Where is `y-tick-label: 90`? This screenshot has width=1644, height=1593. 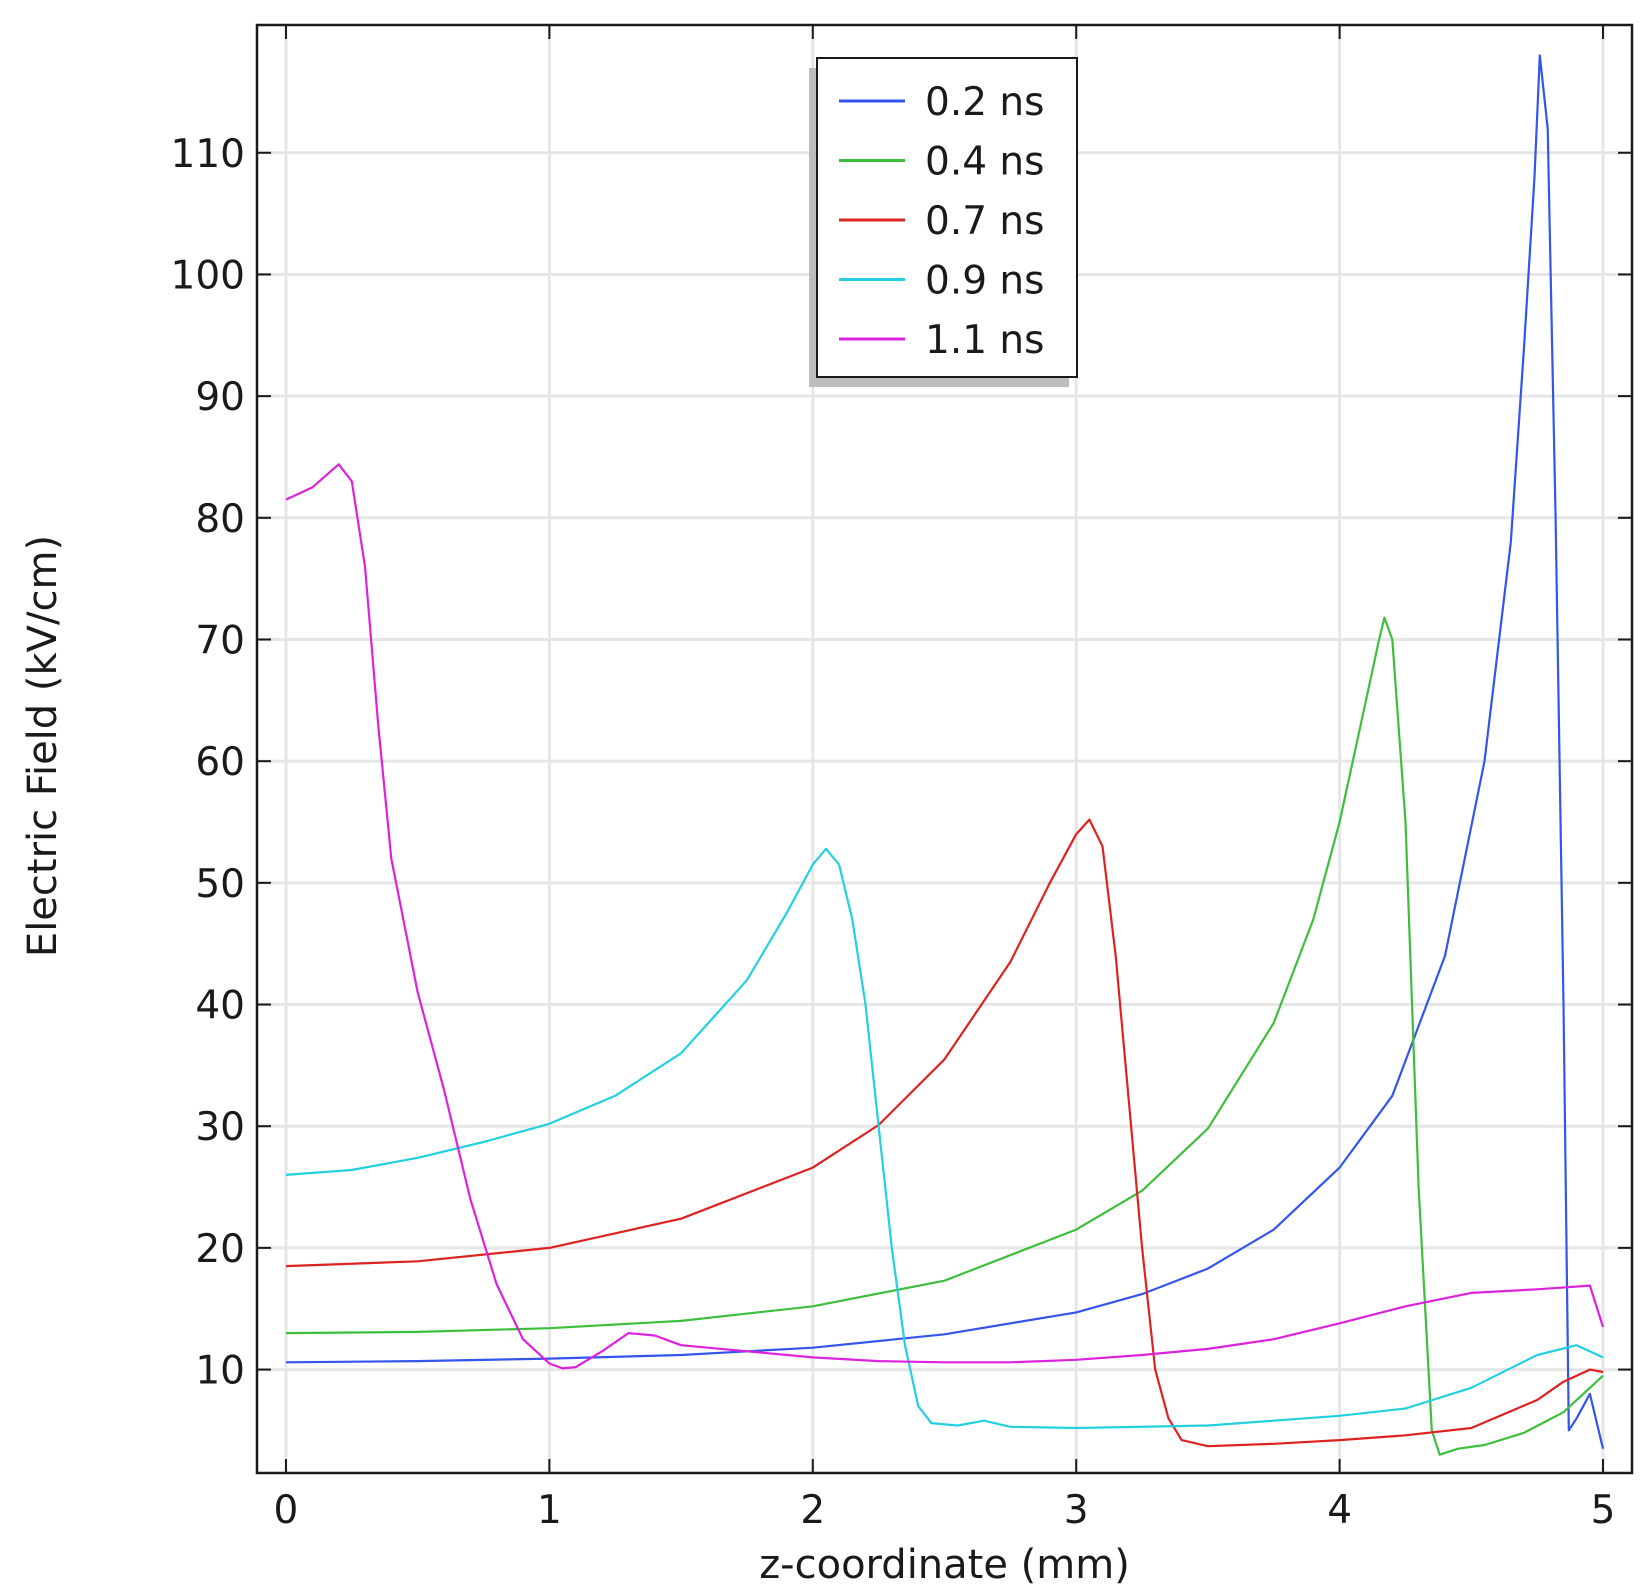
y-tick-label: 90 is located at coordinates (220, 397).